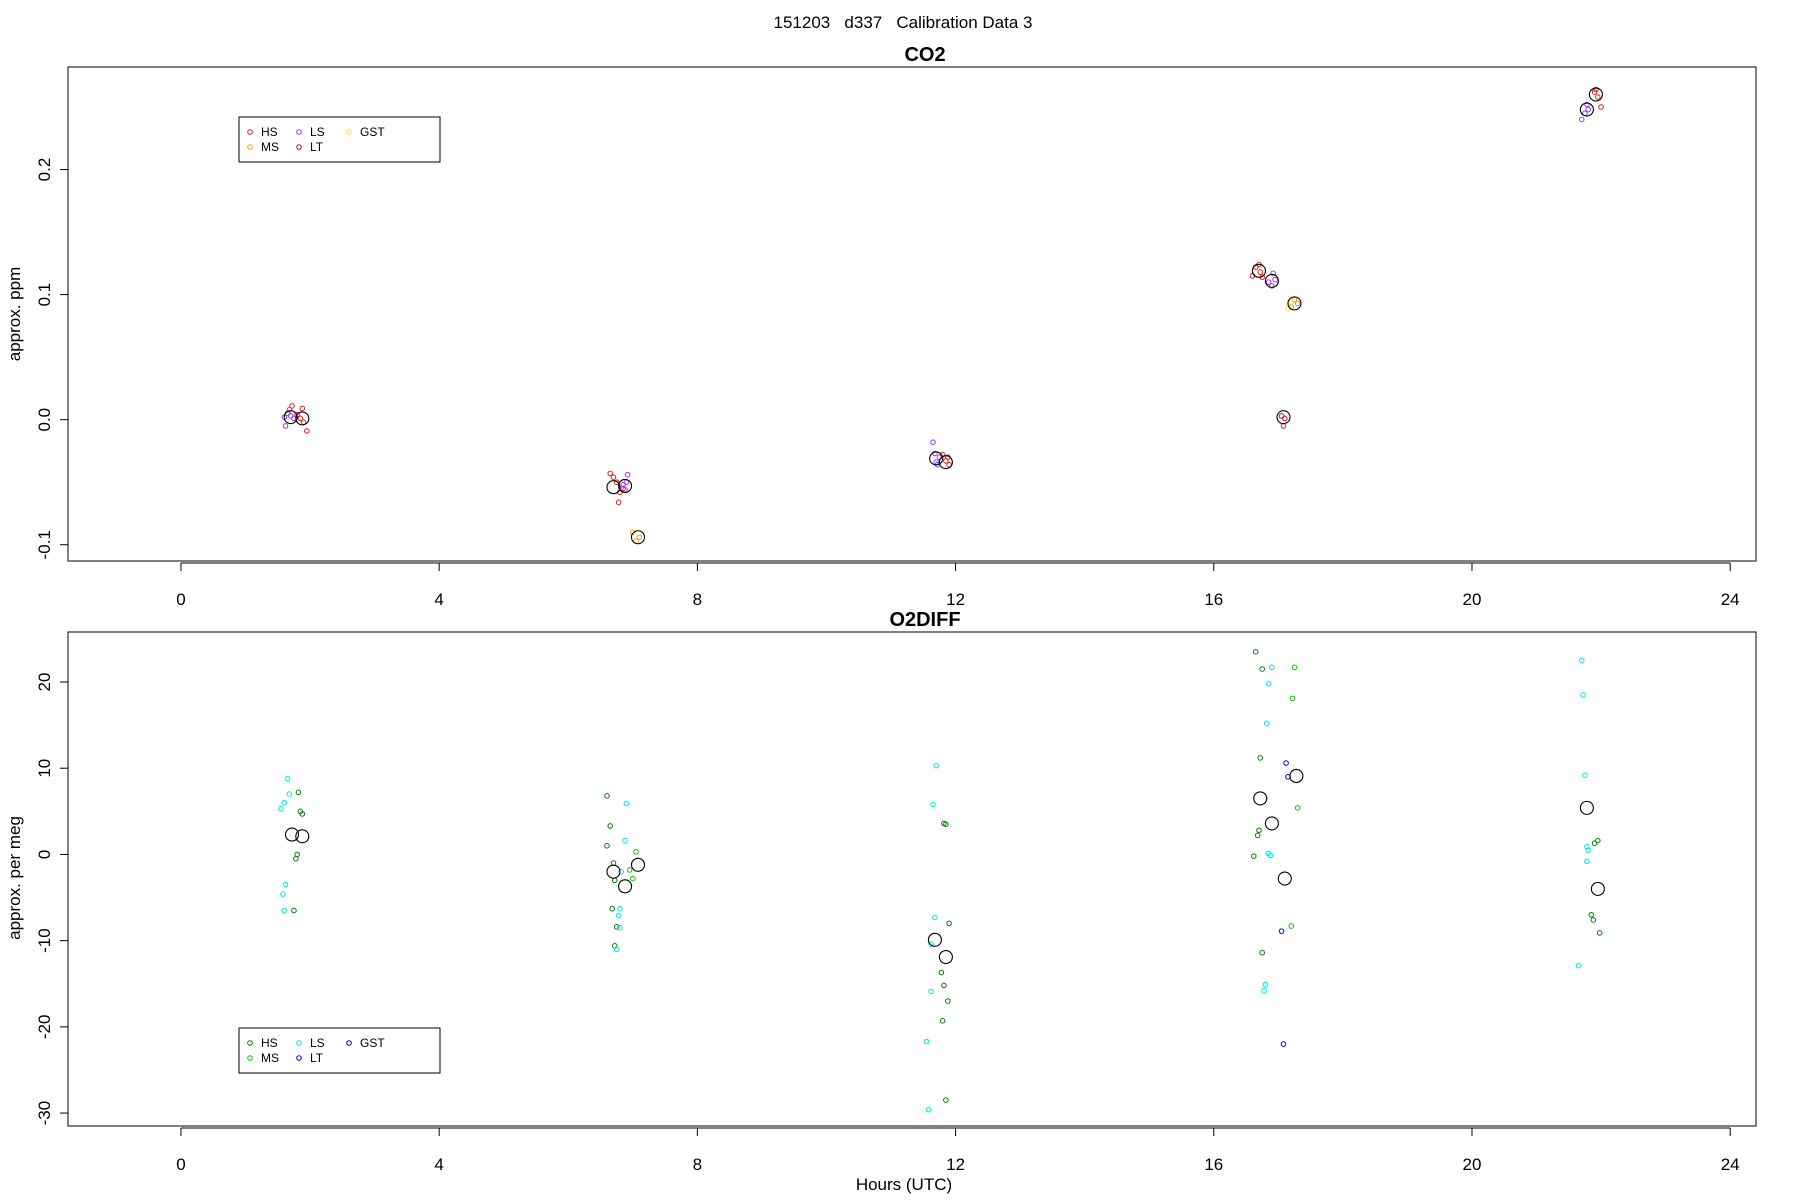 Image resolution: width=1800 pixels, height=1200 pixels. I want to click on co2-x-tick-label: 16, so click(1213, 599).